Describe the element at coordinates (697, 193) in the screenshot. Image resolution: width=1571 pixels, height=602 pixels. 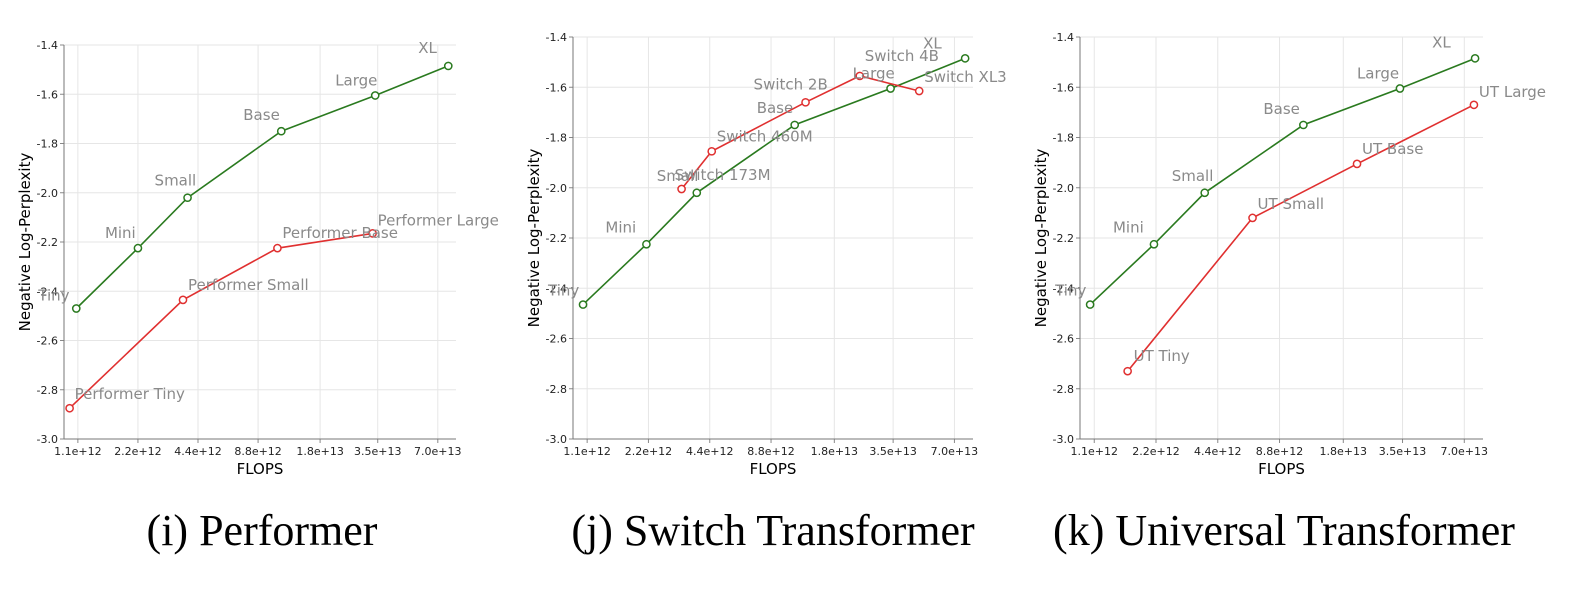
I see `data-point-small` at that location.